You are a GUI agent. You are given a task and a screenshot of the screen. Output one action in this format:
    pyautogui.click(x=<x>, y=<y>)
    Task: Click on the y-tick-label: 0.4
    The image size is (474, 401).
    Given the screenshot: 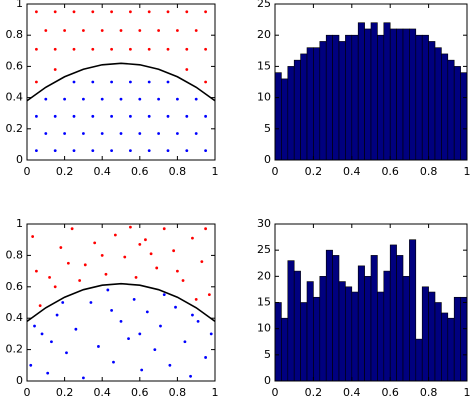 What is the action you would take?
    pyautogui.click(x=15, y=317)
    